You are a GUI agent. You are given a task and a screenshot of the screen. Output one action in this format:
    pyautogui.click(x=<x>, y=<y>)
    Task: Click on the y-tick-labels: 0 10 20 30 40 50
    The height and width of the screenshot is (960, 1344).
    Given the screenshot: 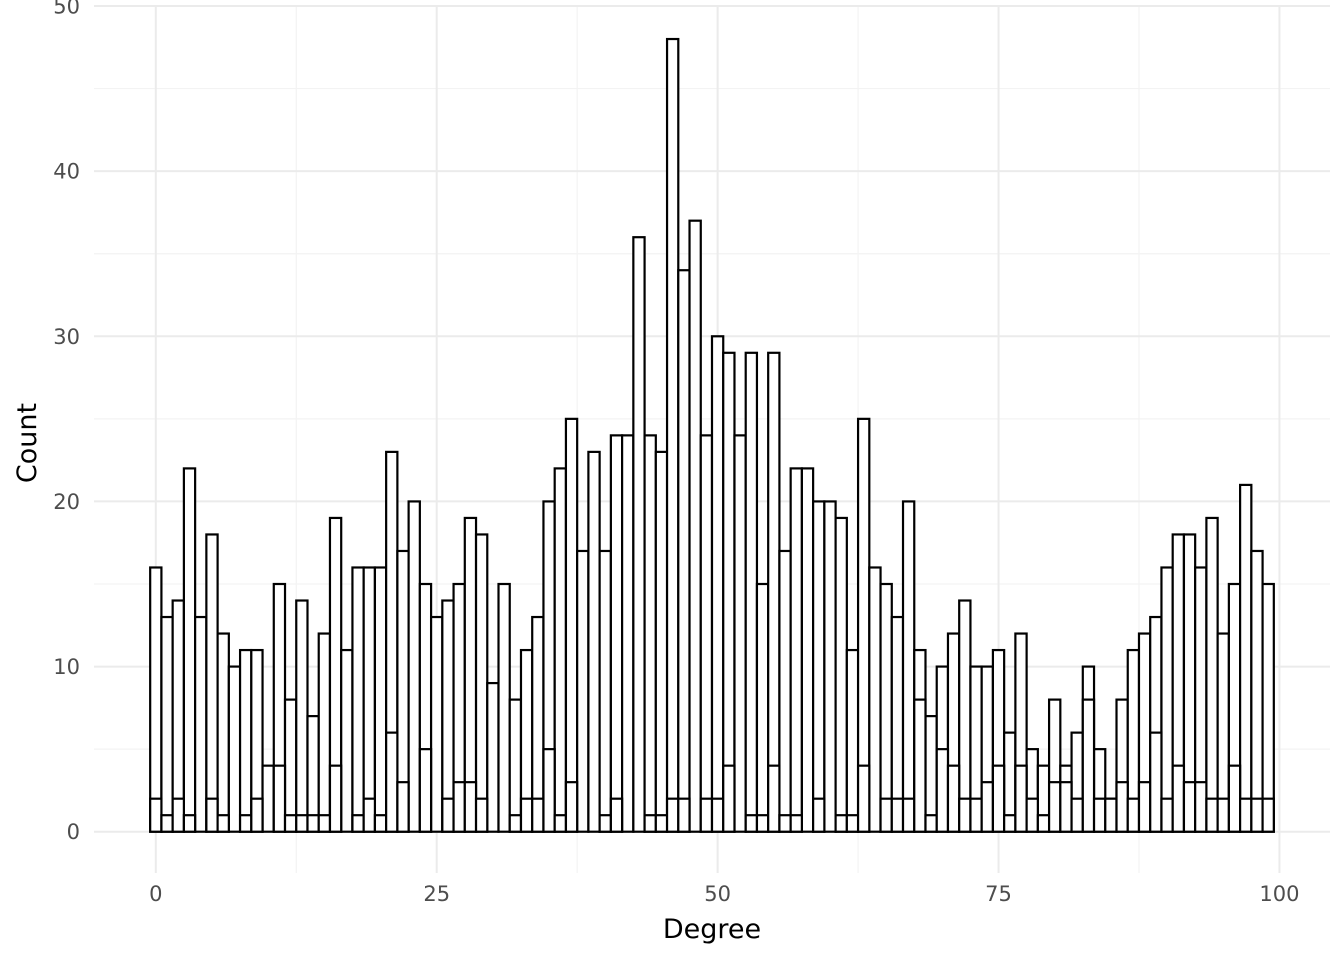 What is the action you would take?
    pyautogui.click(x=66, y=422)
    